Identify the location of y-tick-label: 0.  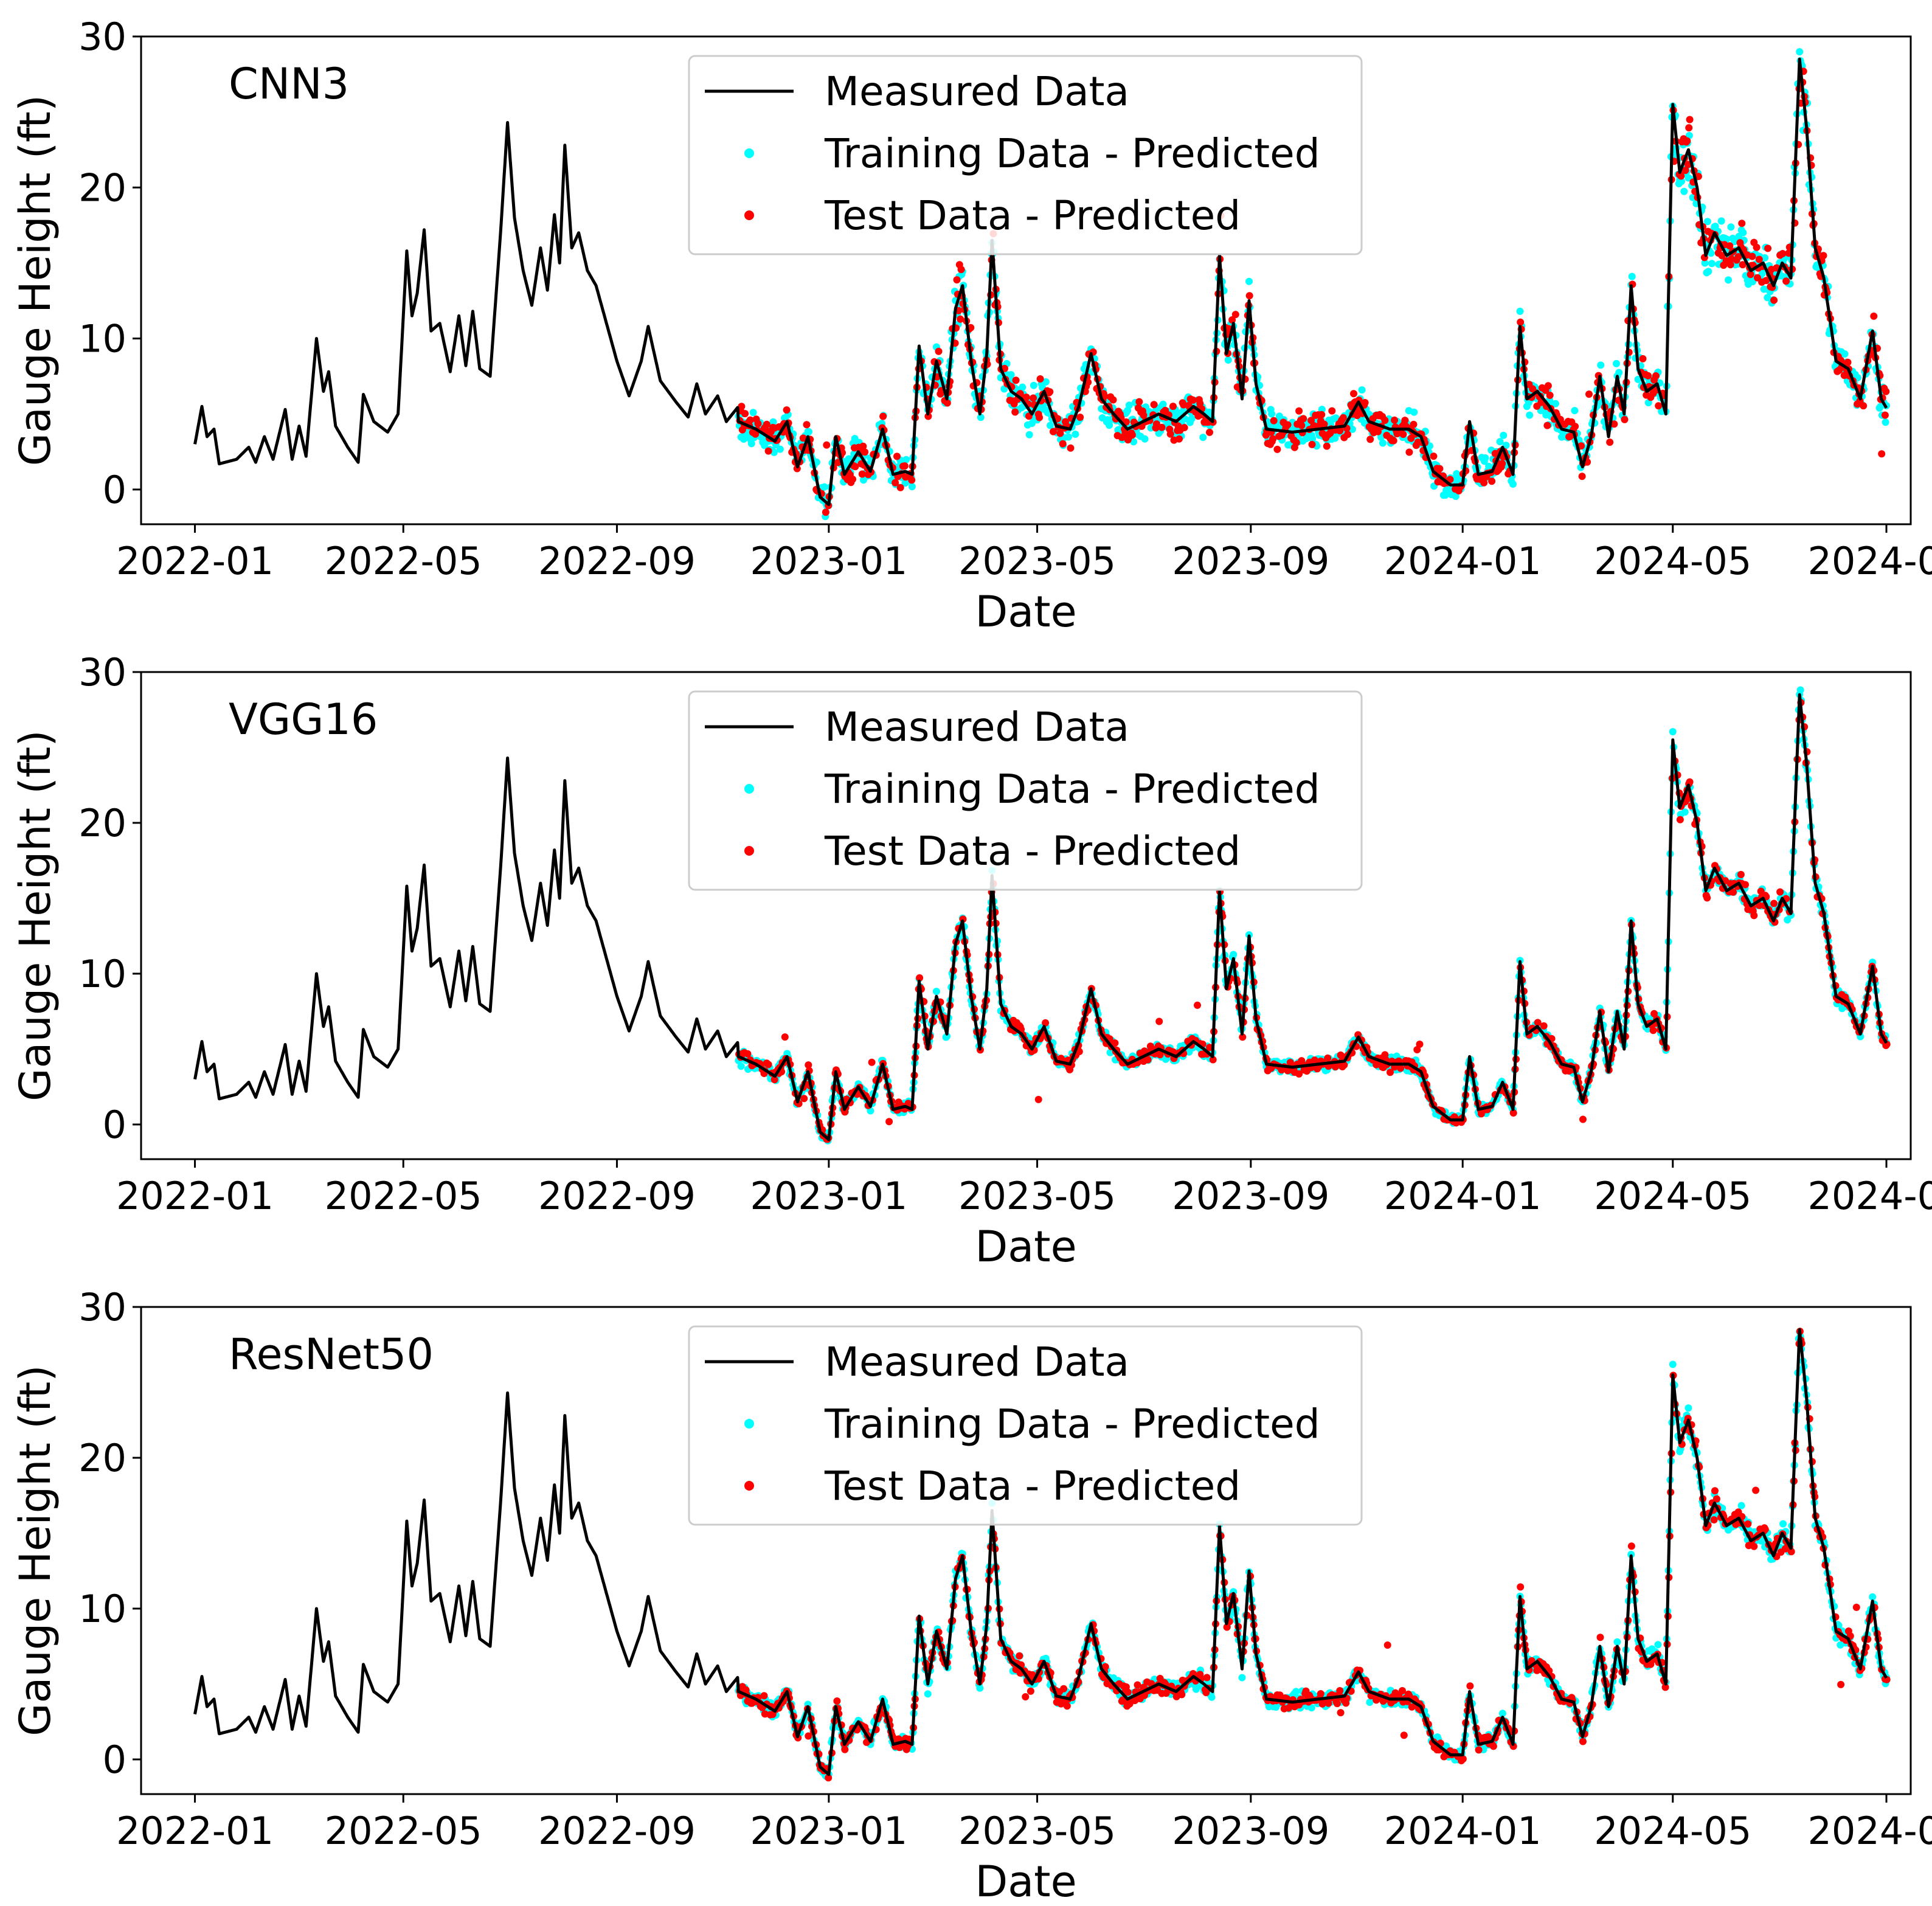
(114, 1125).